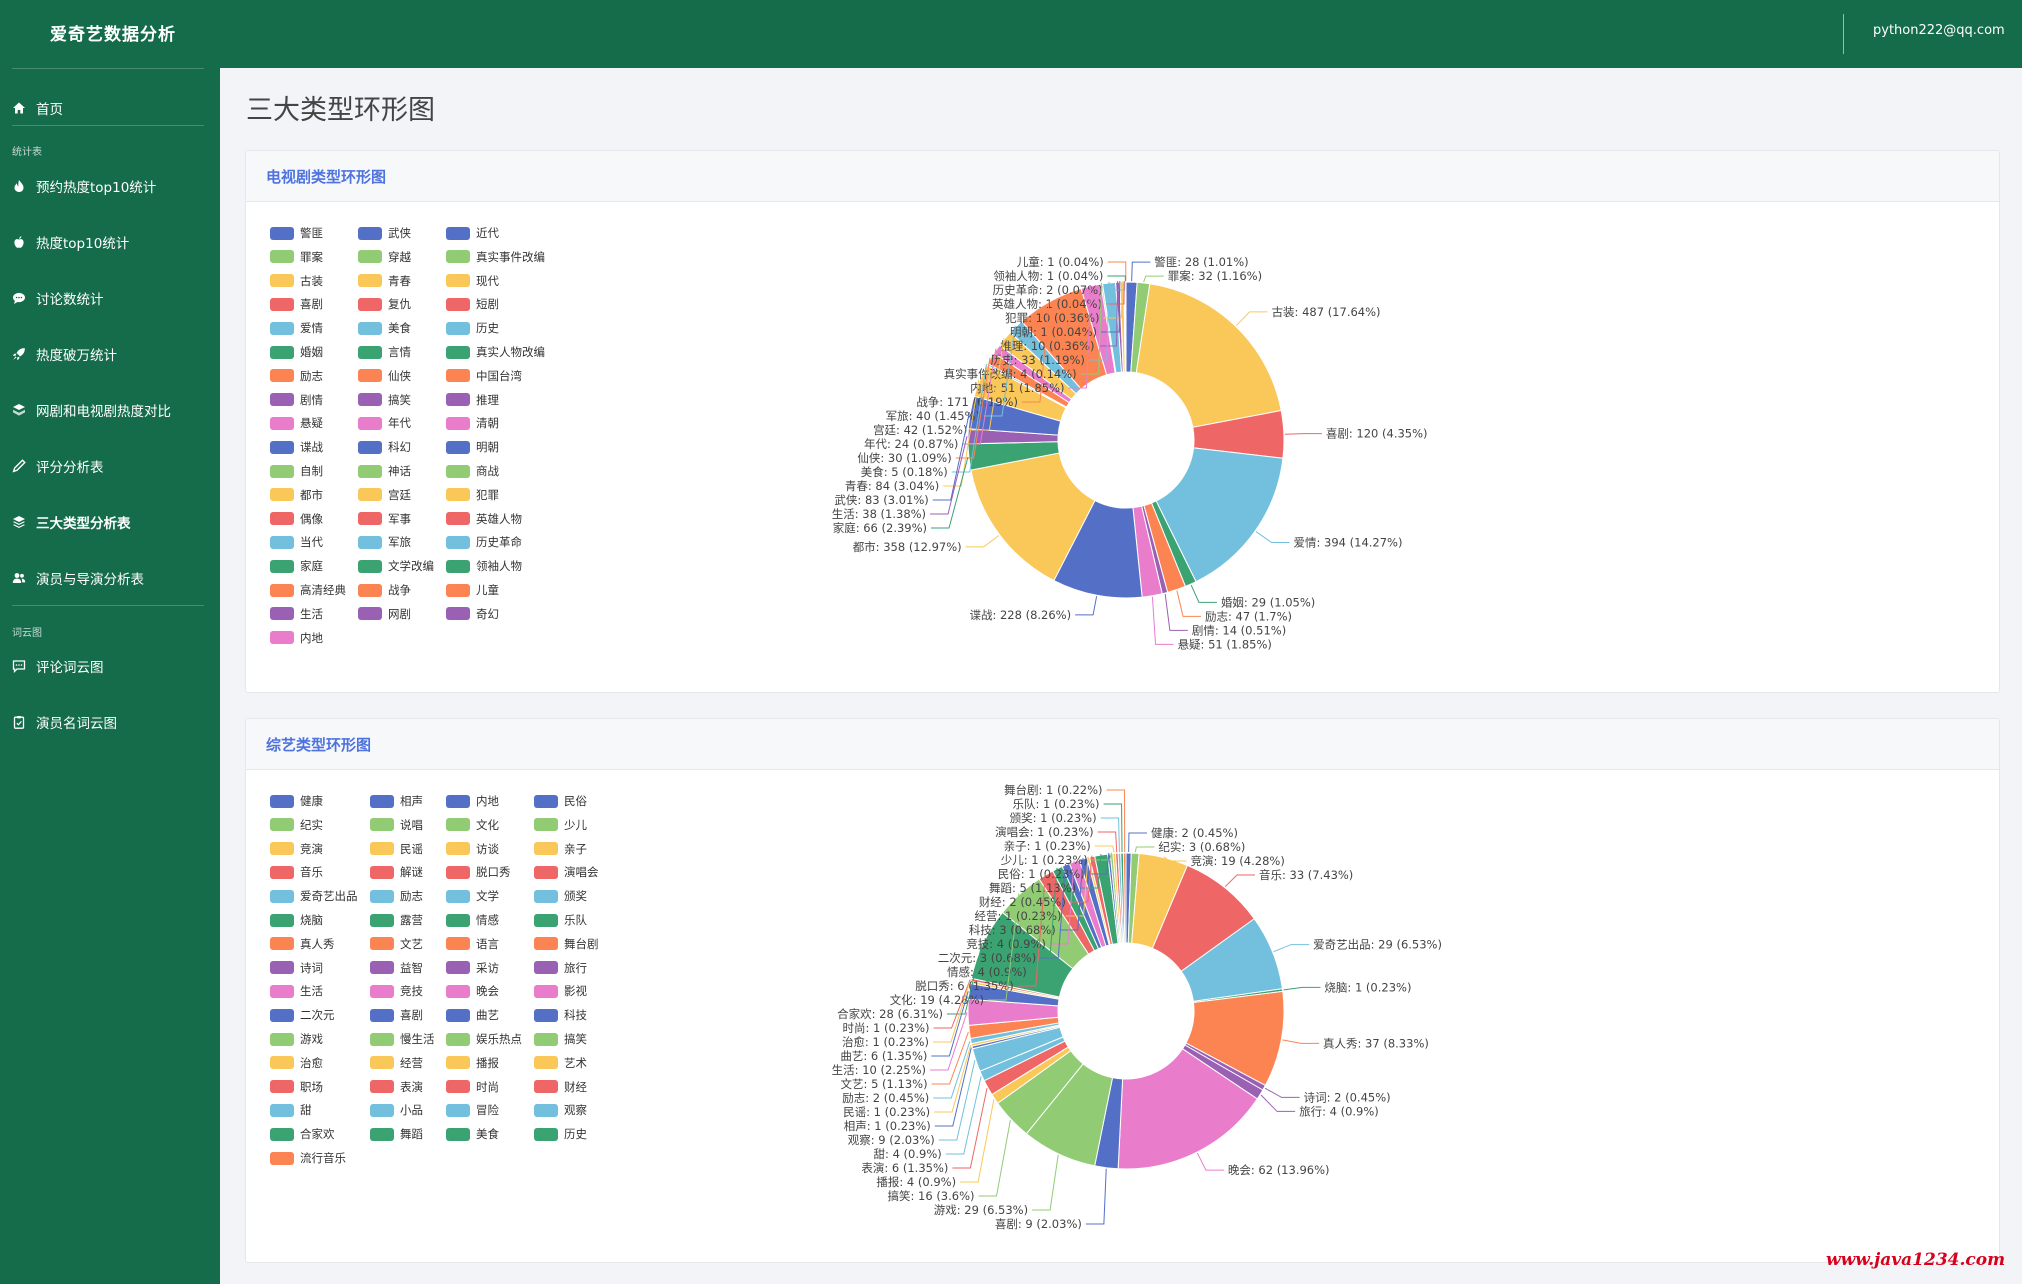 The image size is (2022, 1284). Describe the element at coordinates (296, 566) in the screenshot. I see `legend-item: 家庭` at that location.